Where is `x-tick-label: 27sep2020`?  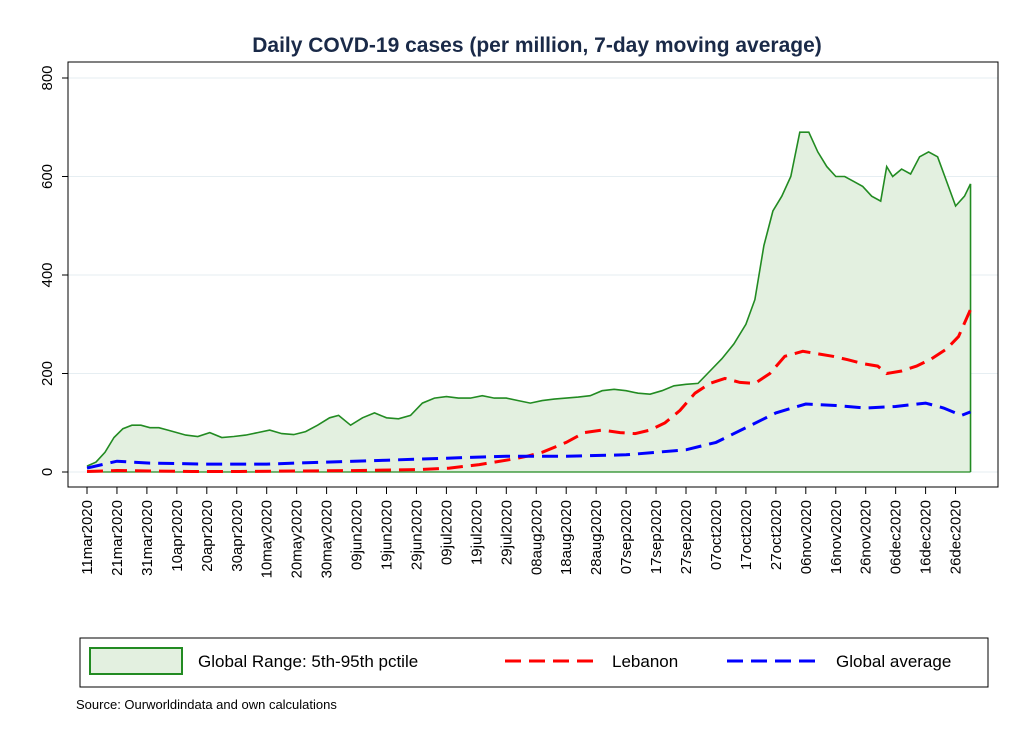 x-tick-label: 27sep2020 is located at coordinates (686, 537).